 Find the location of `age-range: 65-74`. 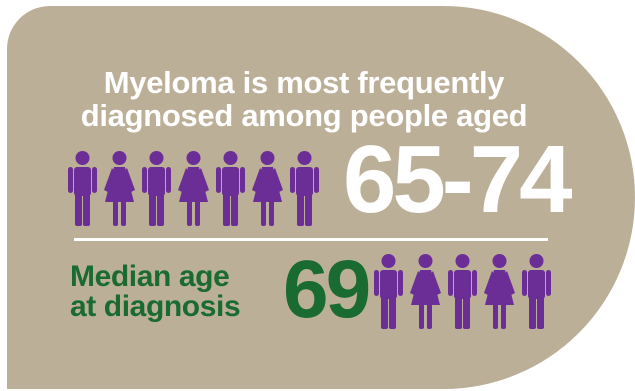

age-range: 65-74 is located at coordinates (458, 179).